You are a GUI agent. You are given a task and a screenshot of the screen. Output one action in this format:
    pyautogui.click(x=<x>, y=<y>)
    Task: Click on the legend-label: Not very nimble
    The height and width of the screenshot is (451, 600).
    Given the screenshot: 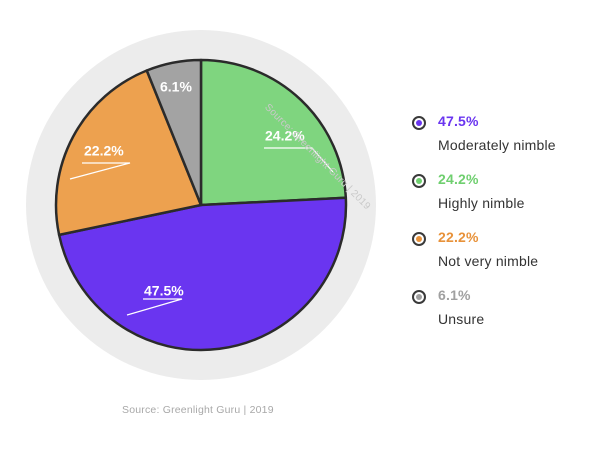 What is the action you would take?
    pyautogui.click(x=488, y=261)
    